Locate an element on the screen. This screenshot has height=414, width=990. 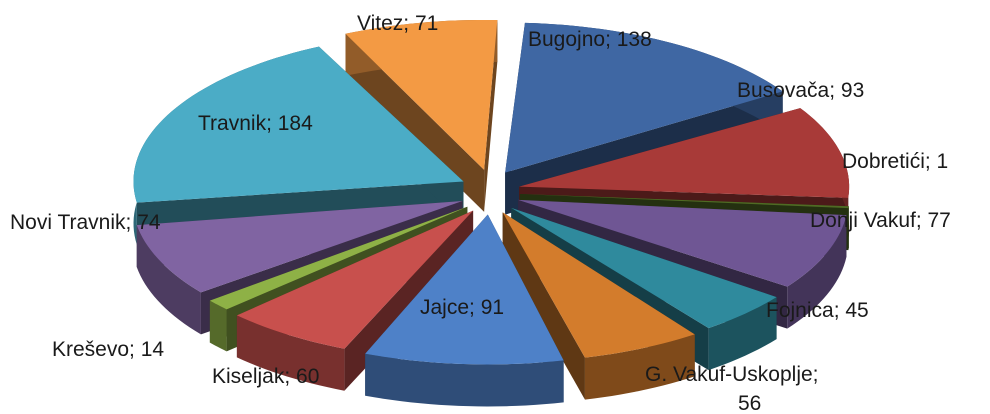
slice-label-bugojno: Bugojno; 138 is located at coordinates (590, 39).